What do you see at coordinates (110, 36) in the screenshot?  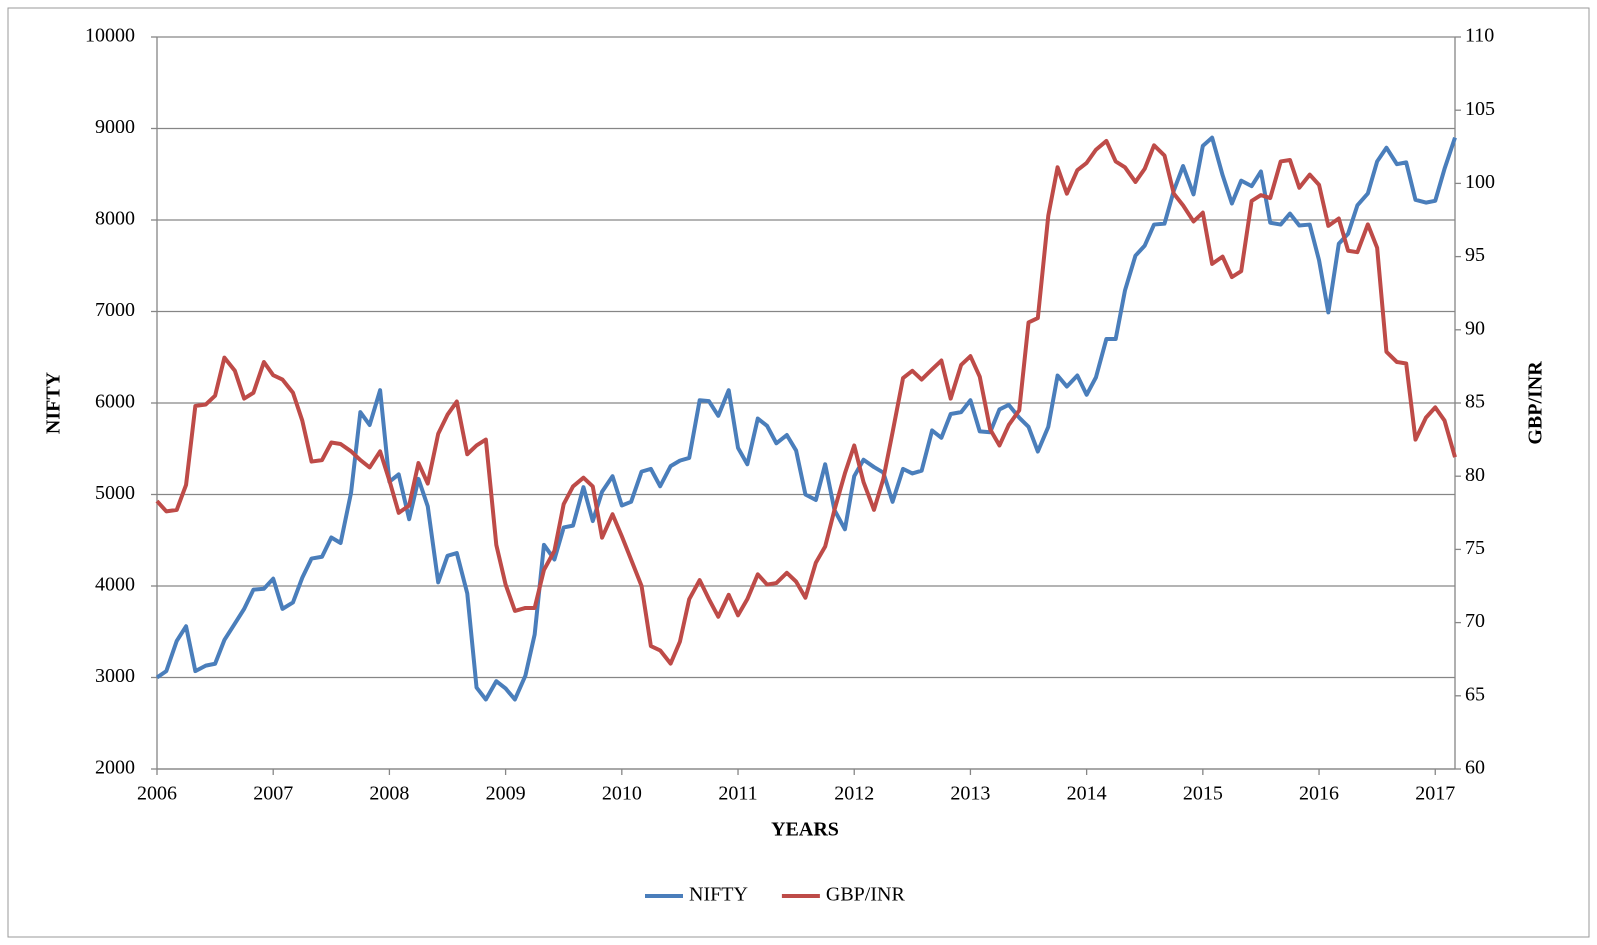 I see `y-tick-label: 10000` at bounding box center [110, 36].